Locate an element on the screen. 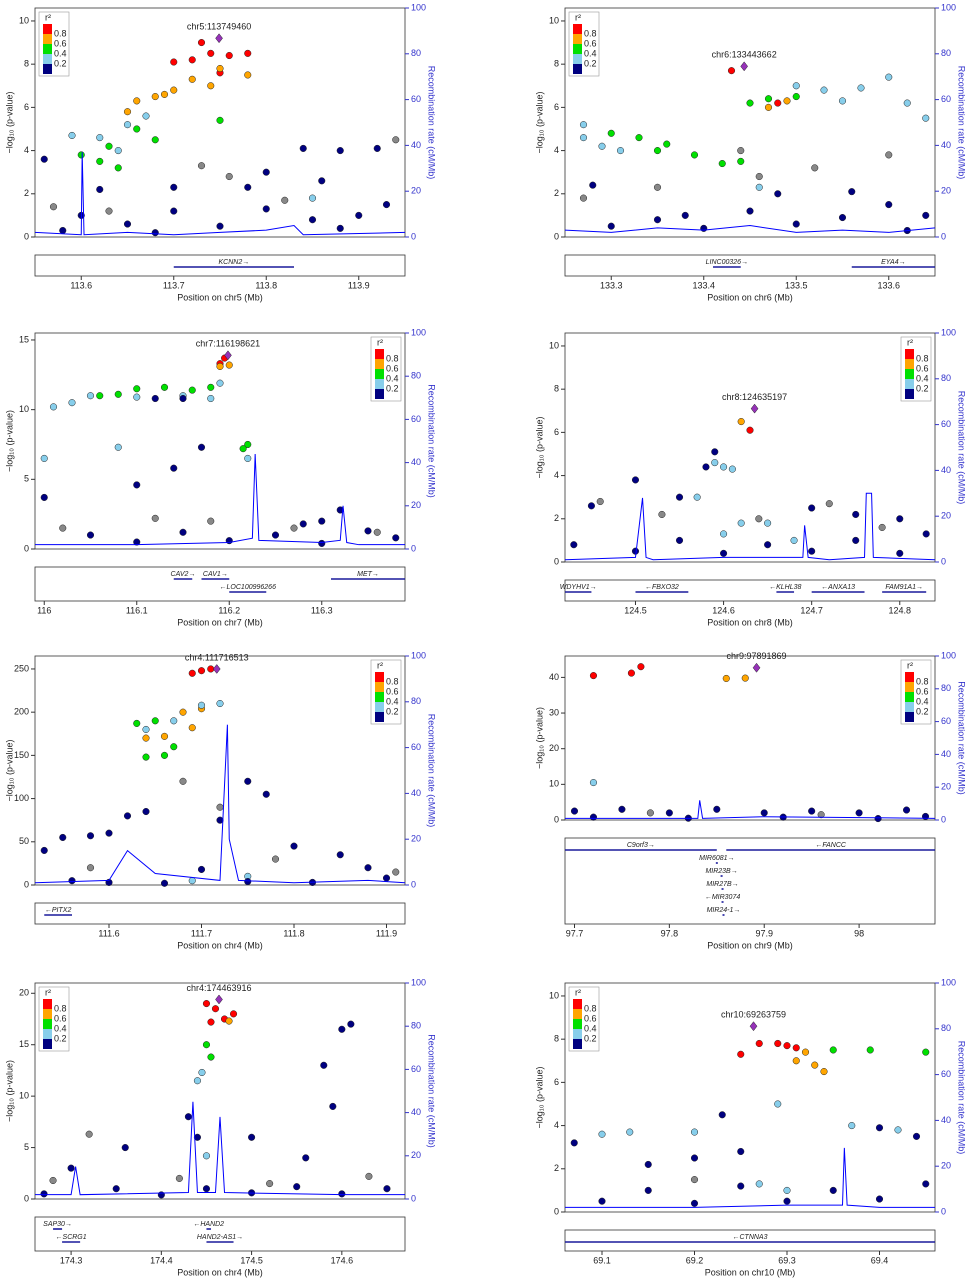 This screenshot has width=967, height=1280. x-tick-label: 124.7 is located at coordinates (811, 610).